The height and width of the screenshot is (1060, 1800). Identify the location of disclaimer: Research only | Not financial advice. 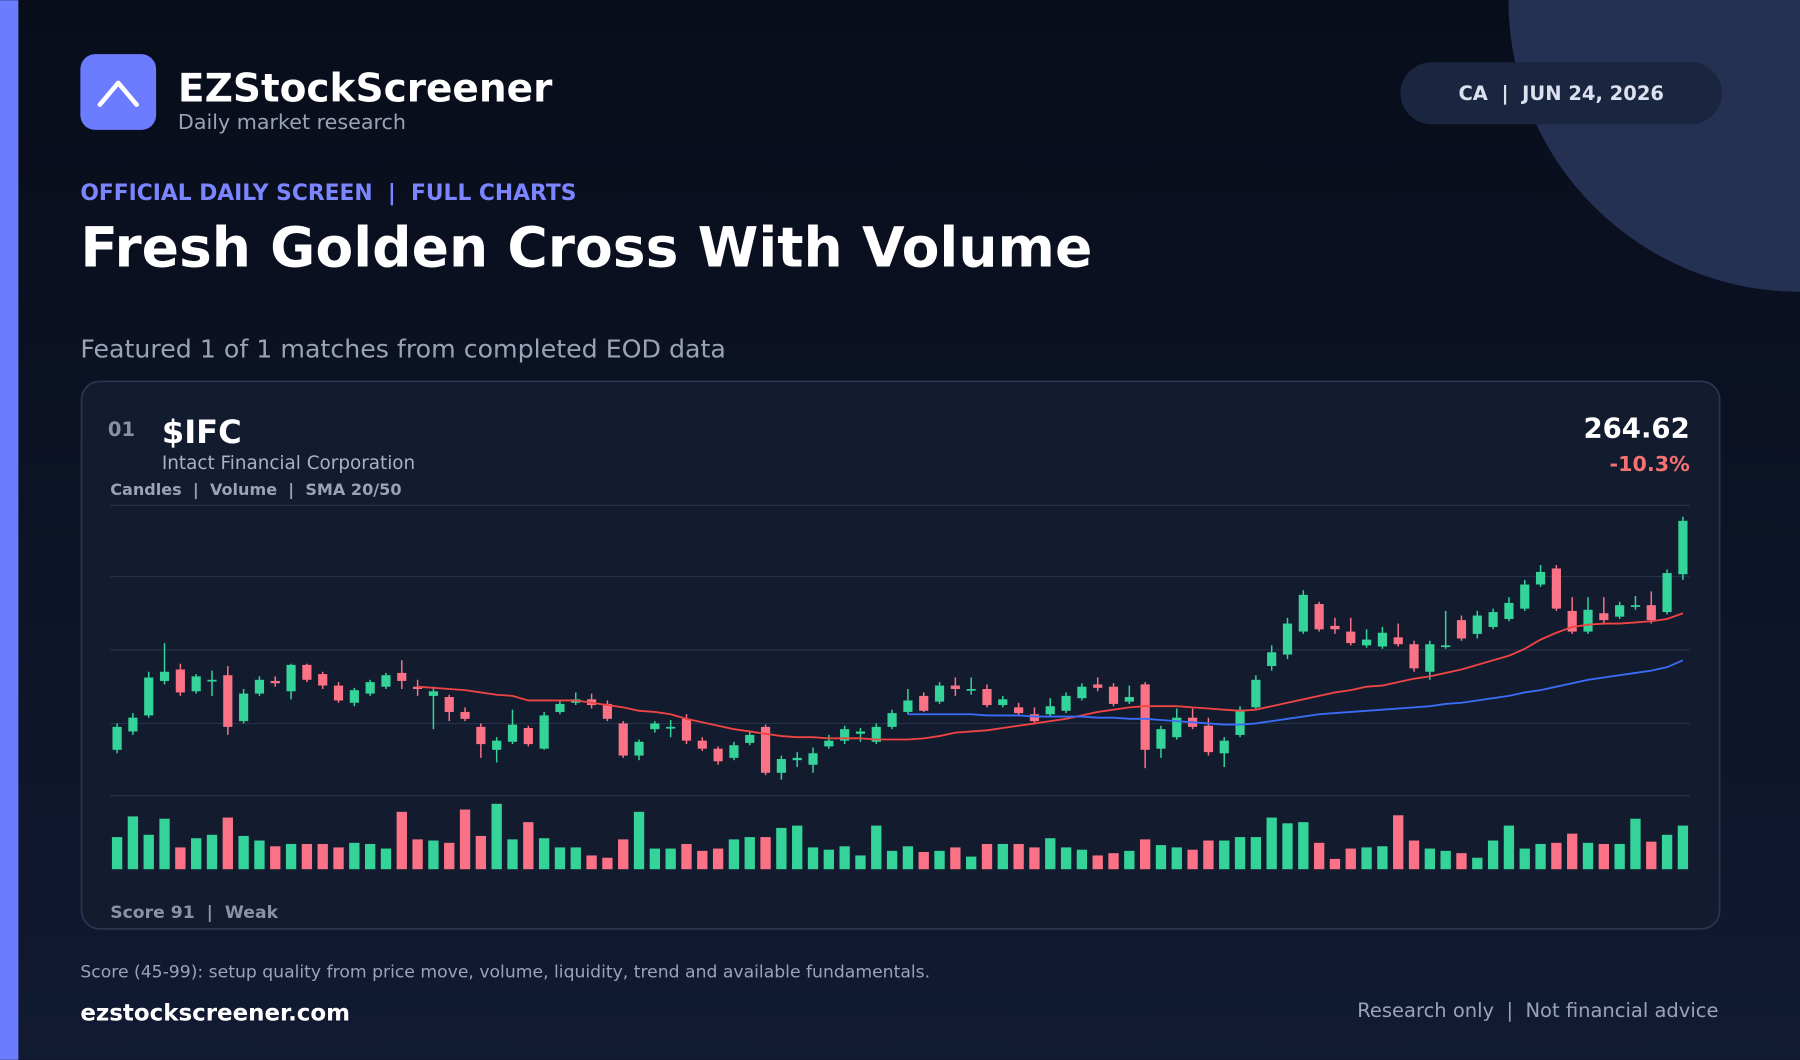
(1537, 1010).